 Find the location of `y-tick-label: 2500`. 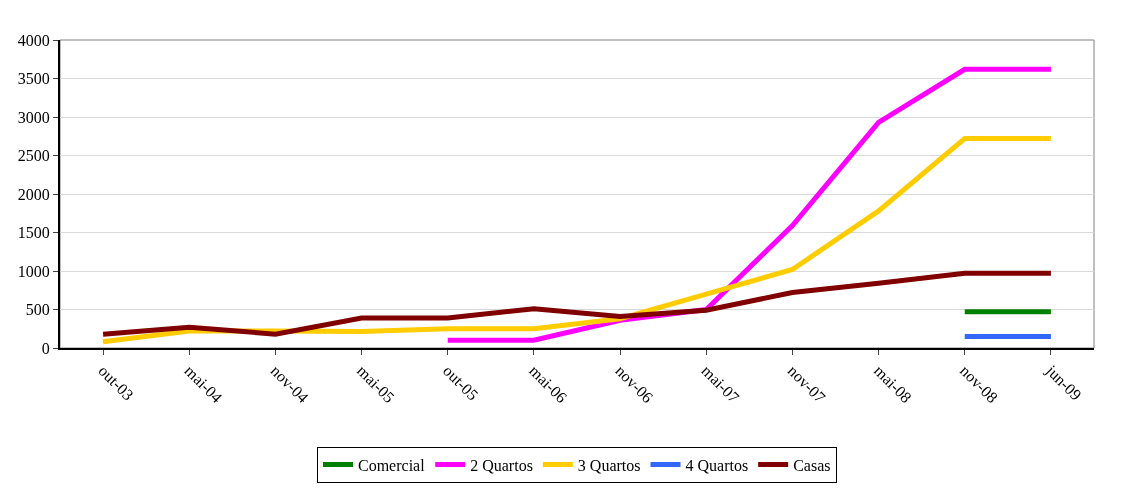

y-tick-label: 2500 is located at coordinates (33, 156).